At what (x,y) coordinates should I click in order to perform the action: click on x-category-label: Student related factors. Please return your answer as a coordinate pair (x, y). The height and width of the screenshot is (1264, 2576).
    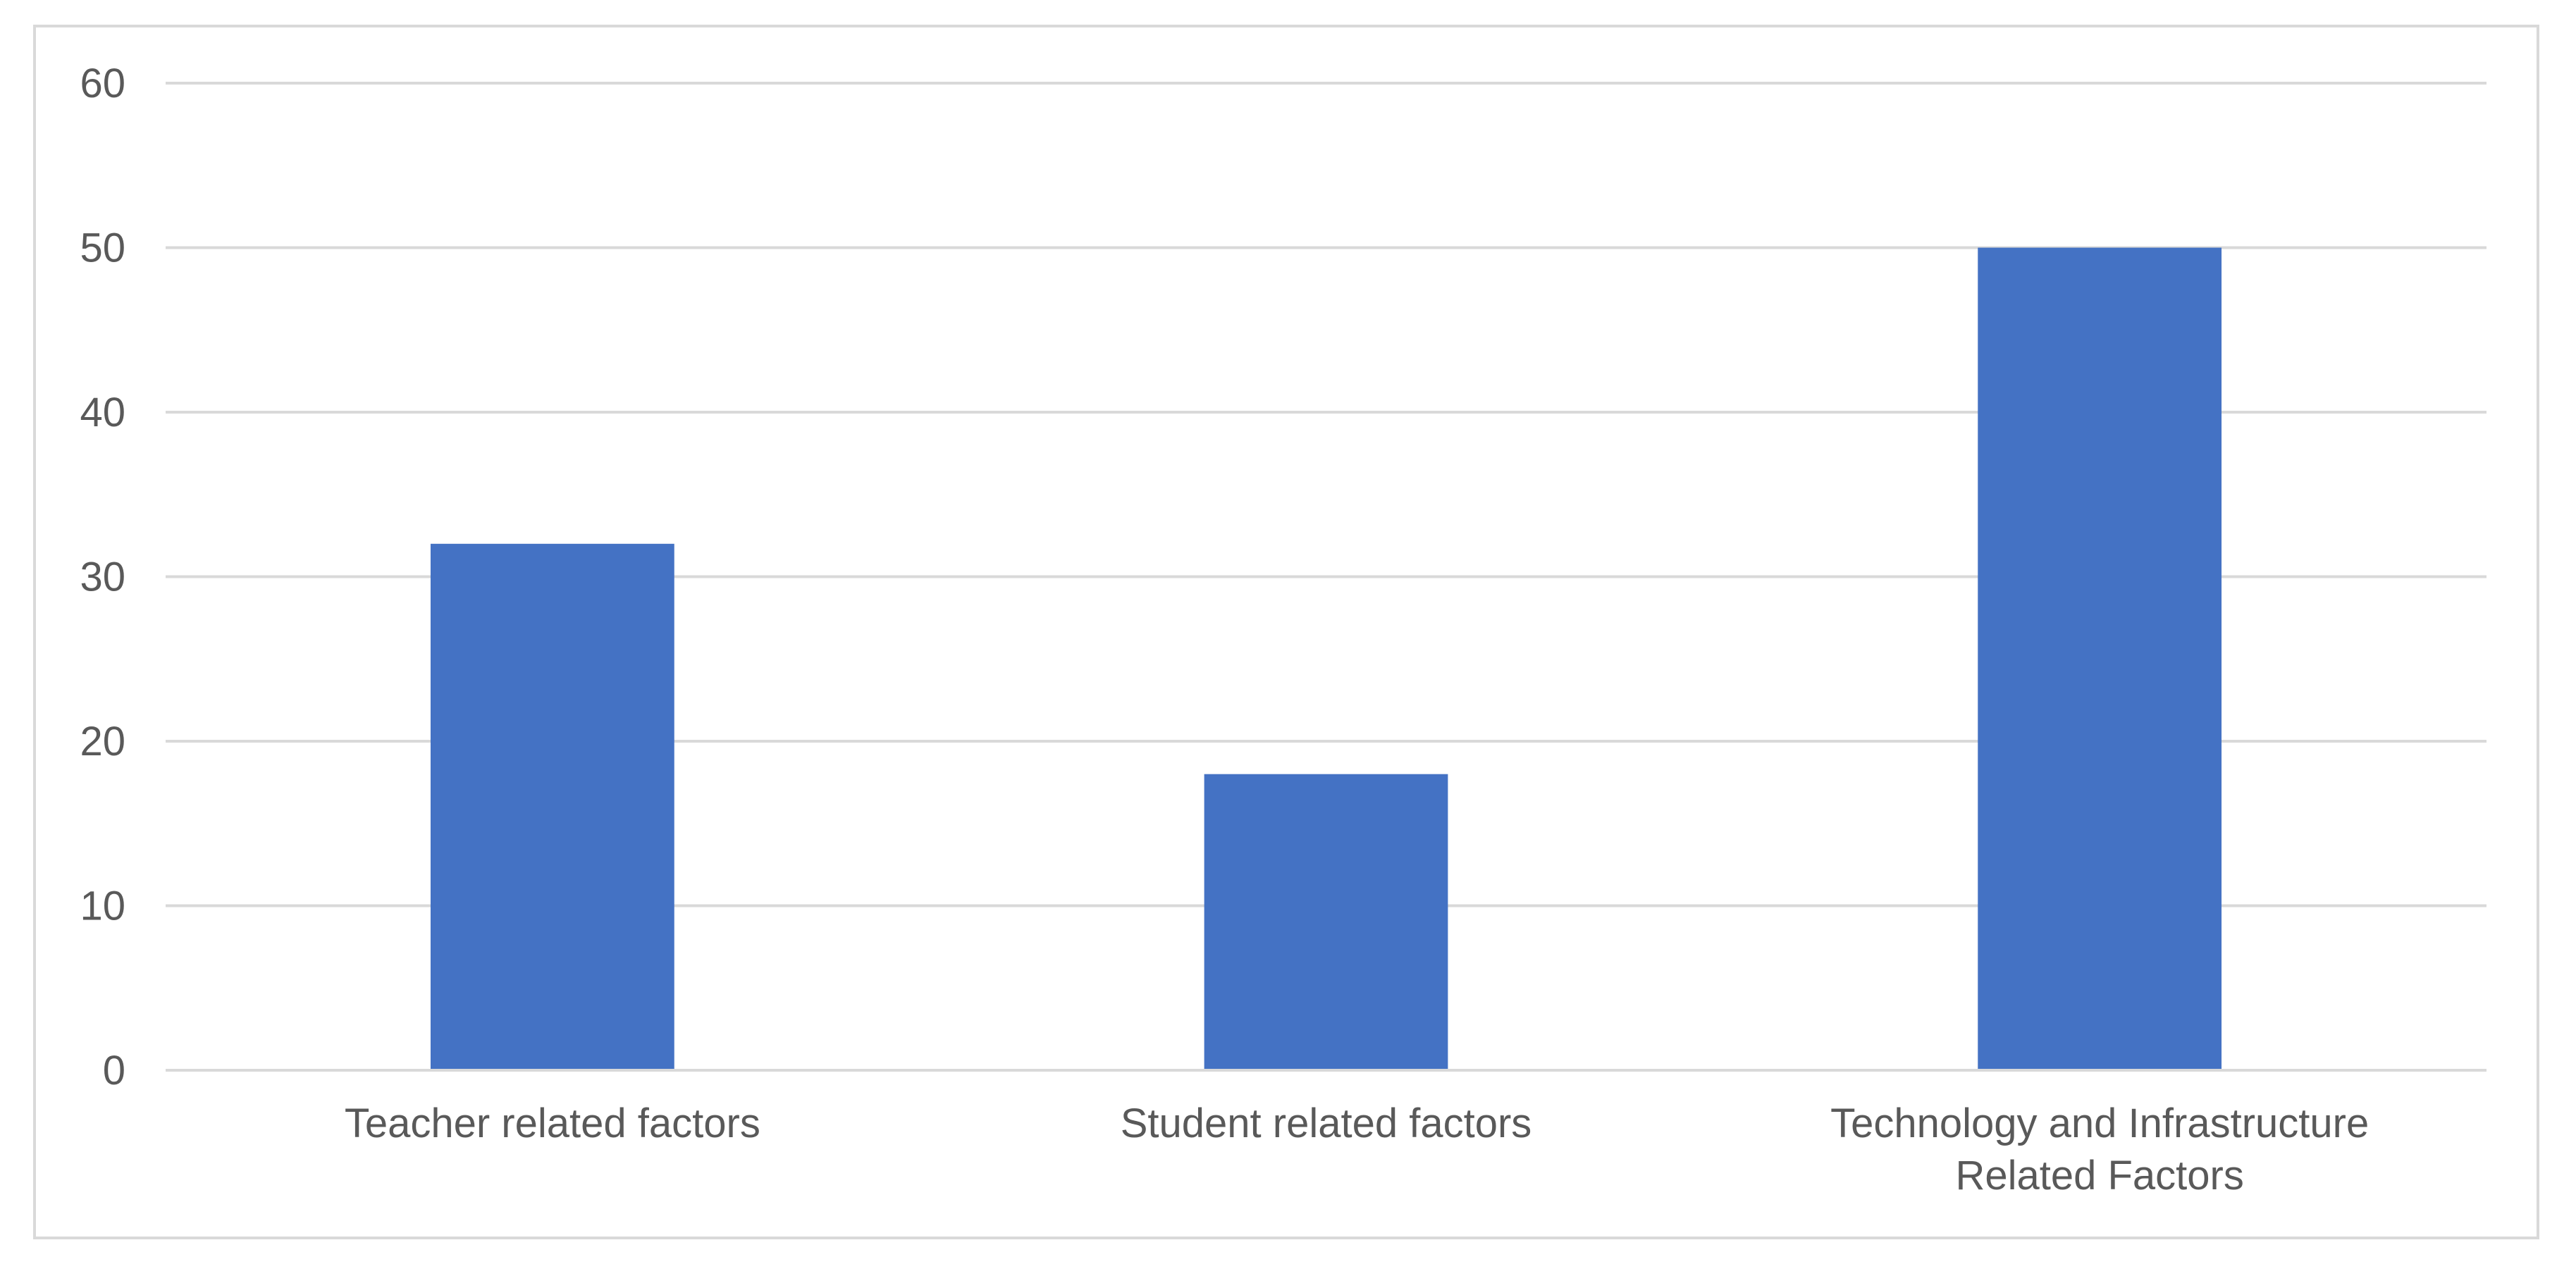
    Looking at the image, I should click on (1326, 1123).